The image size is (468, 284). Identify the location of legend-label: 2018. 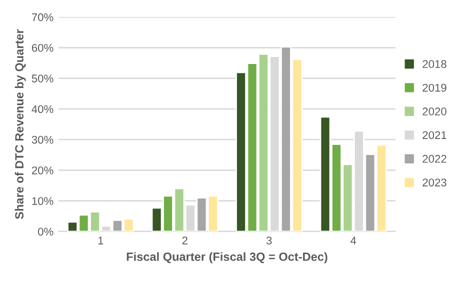
(434, 64).